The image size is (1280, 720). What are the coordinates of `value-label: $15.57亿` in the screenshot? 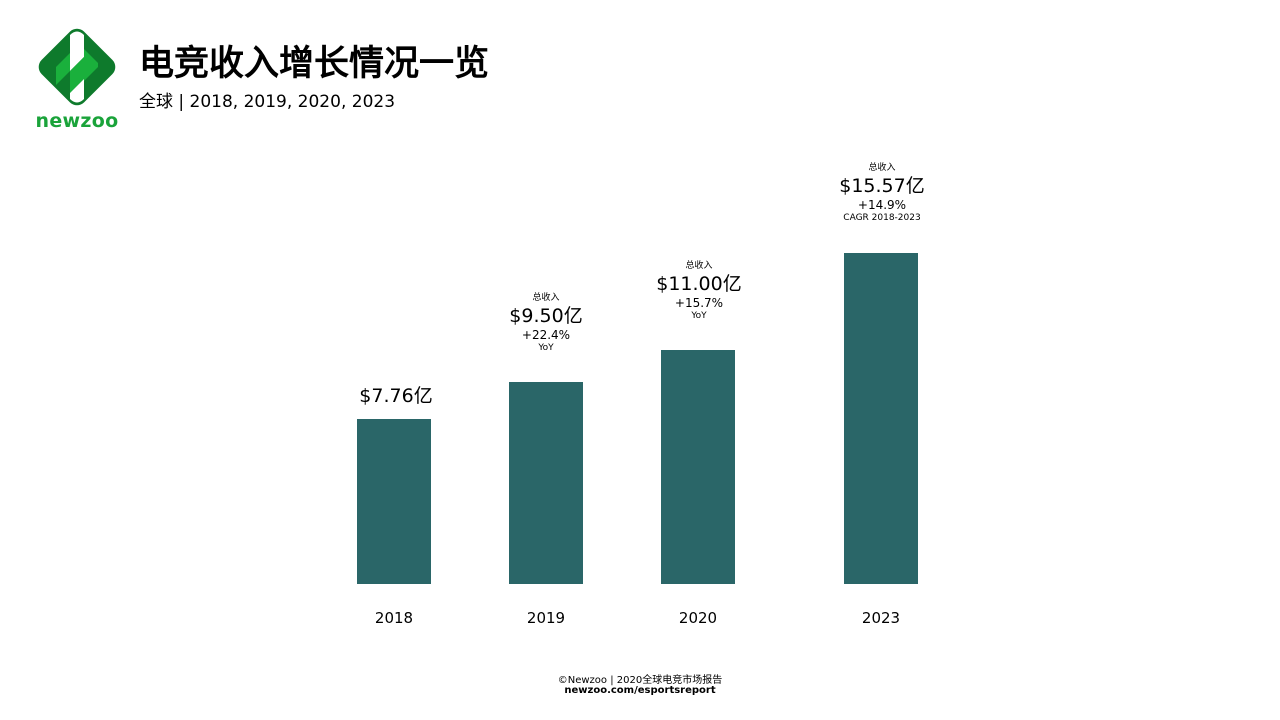 It's located at (882, 186).